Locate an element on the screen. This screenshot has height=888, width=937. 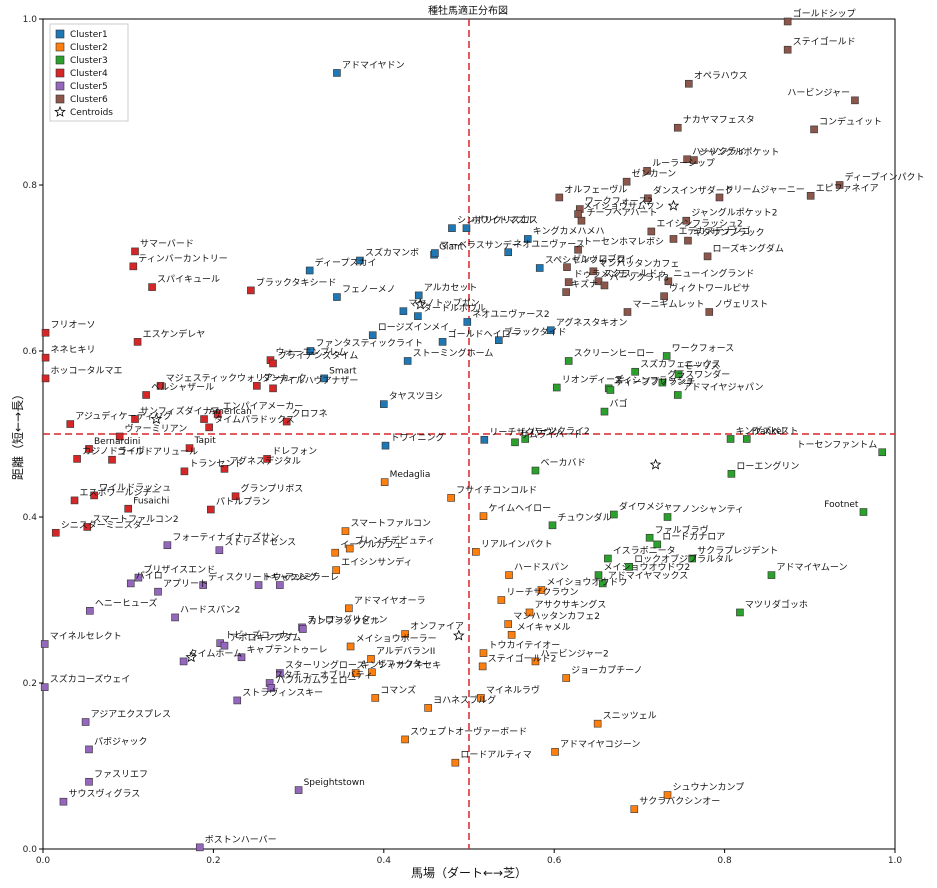
point-label: スパイキュール is located at coordinates (188, 279).